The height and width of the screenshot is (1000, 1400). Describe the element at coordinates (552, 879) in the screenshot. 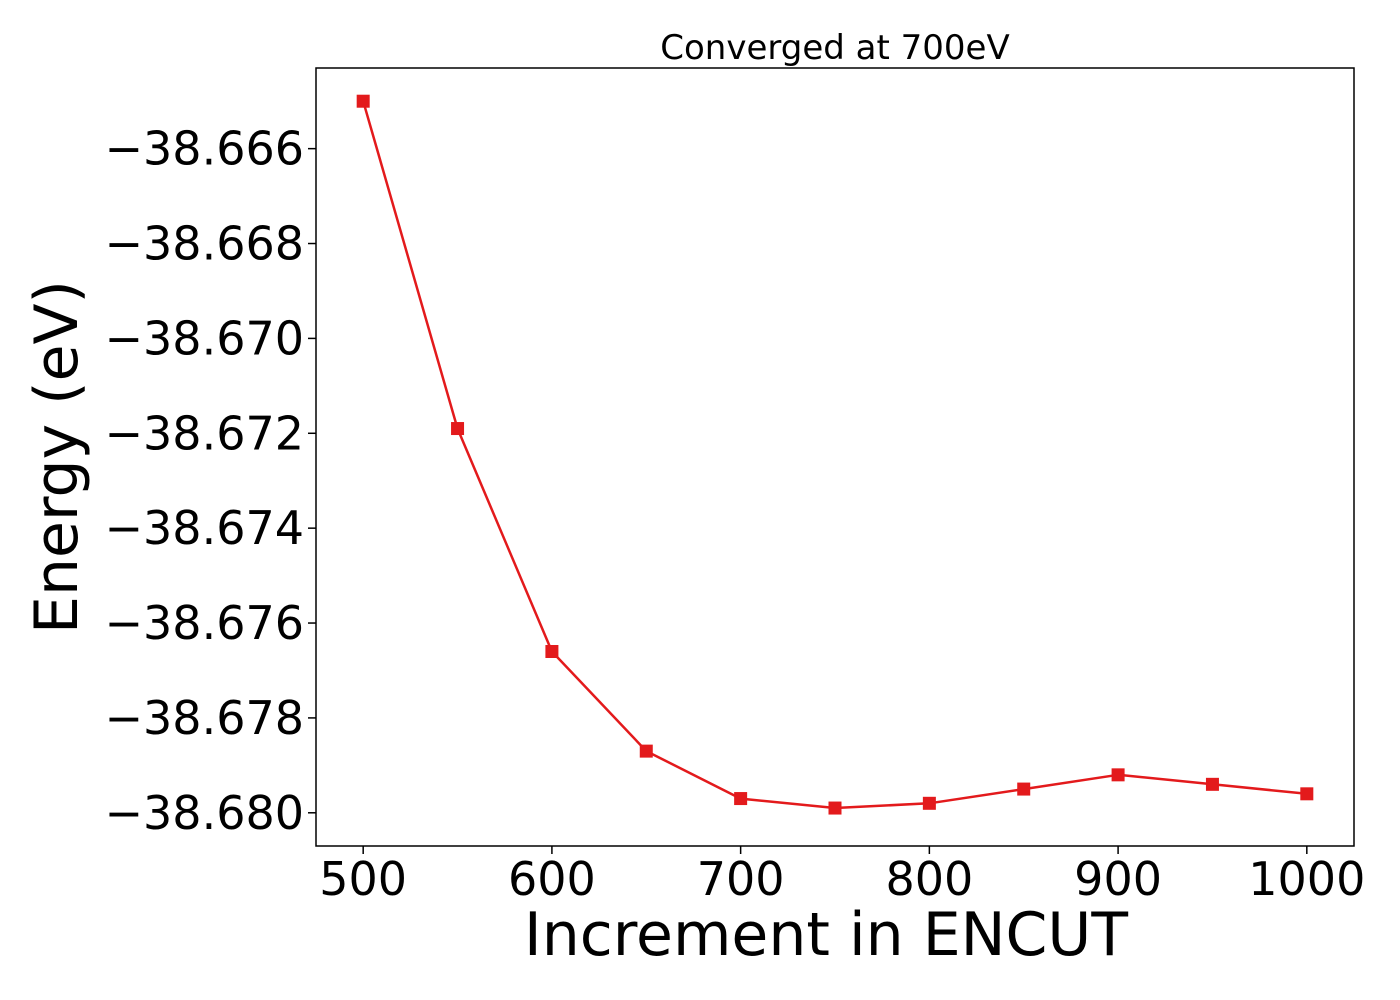

I see `x-tick-label: 600` at that location.